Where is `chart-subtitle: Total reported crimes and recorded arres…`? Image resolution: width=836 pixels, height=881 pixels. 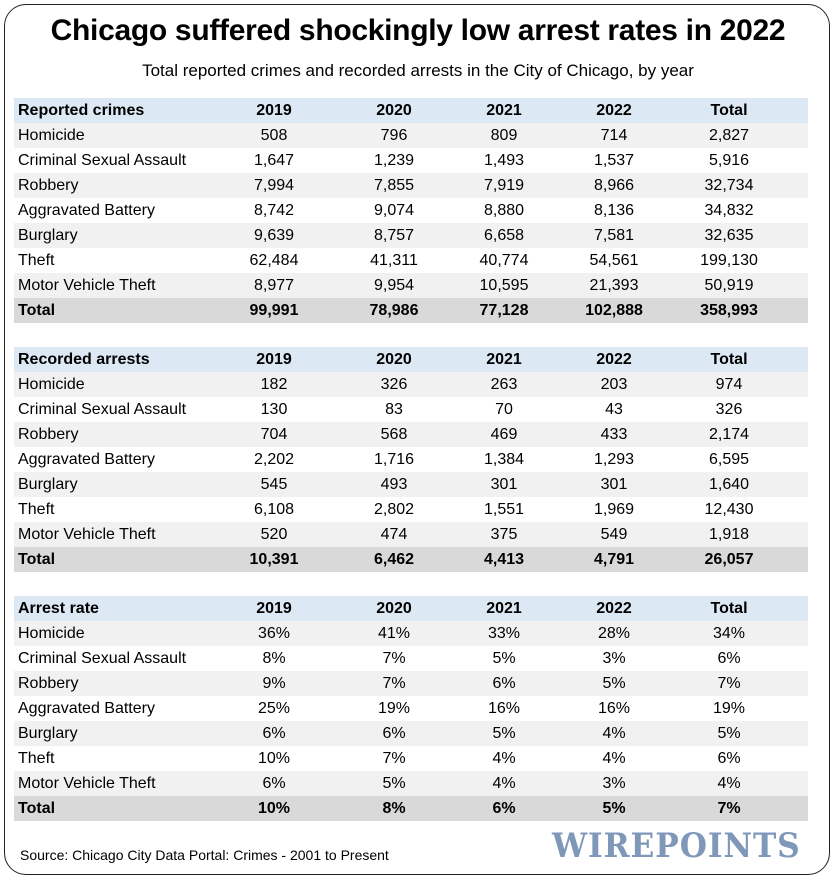 chart-subtitle: Total reported crimes and recorded arres… is located at coordinates (418, 70).